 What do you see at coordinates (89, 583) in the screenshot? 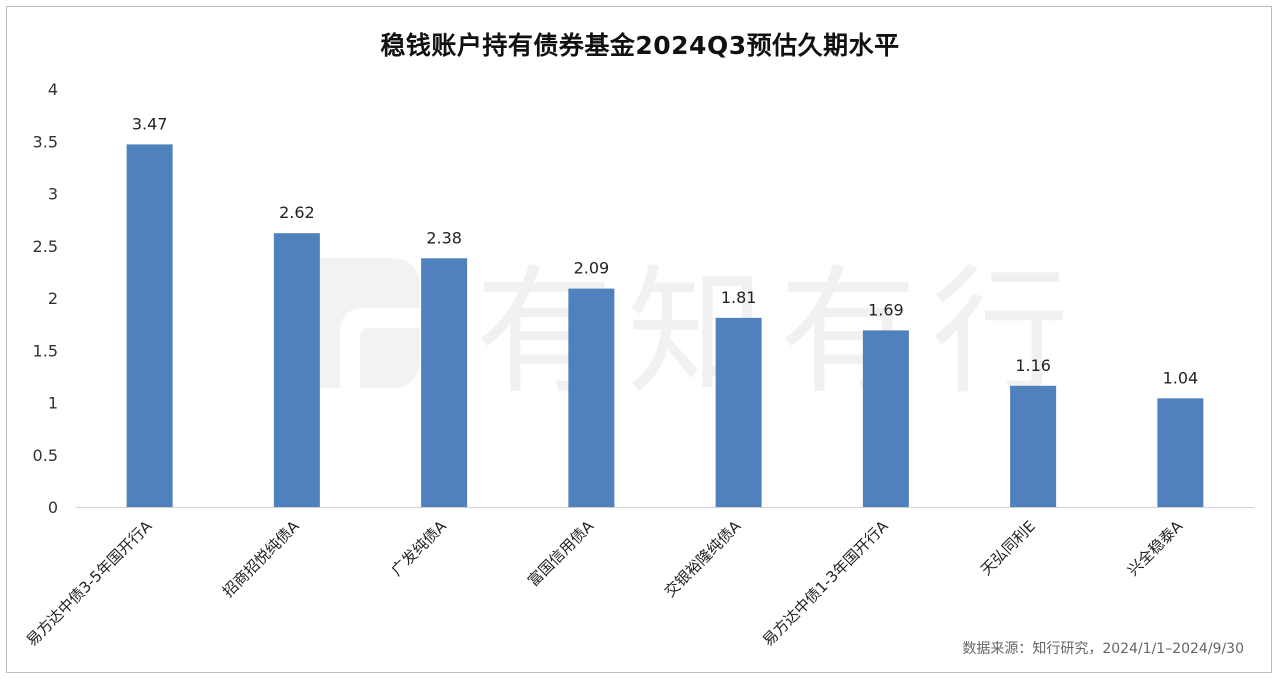
I see `category-label: 易方达中债3-5年国开行A` at bounding box center [89, 583].